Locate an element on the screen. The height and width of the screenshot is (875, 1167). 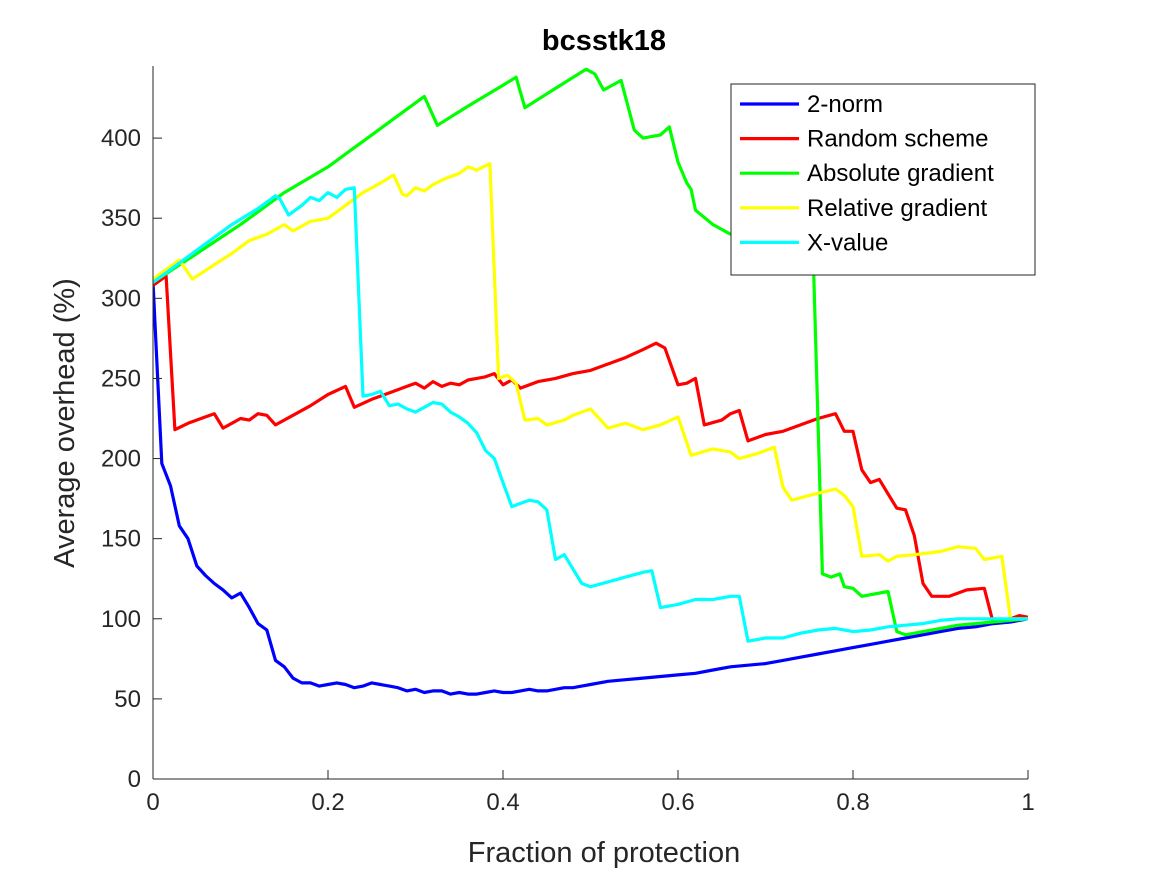
legend-label: 2-norm is located at coordinates (845, 104).